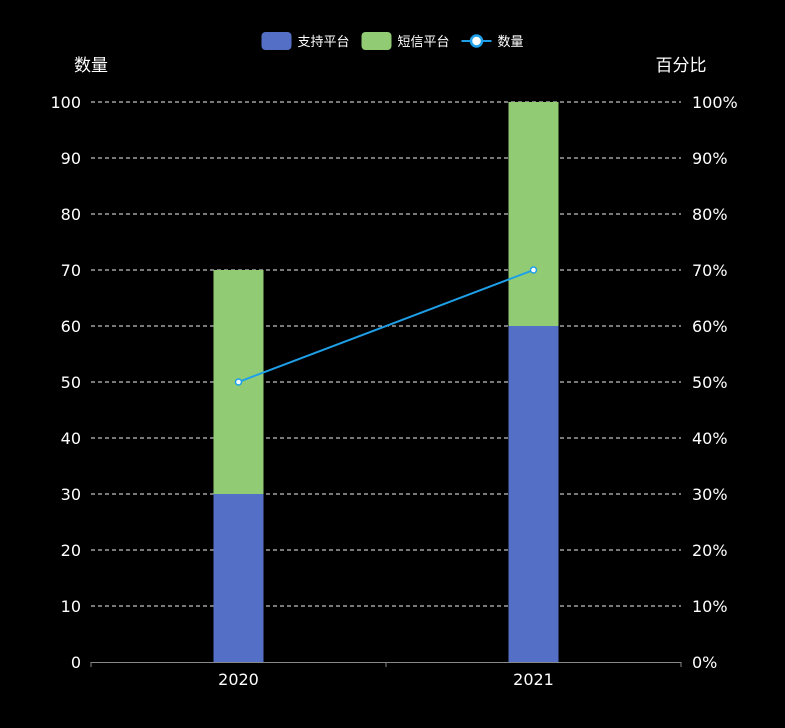  What do you see at coordinates (710, 326) in the screenshot?
I see `y-right-tick-label: 60%` at bounding box center [710, 326].